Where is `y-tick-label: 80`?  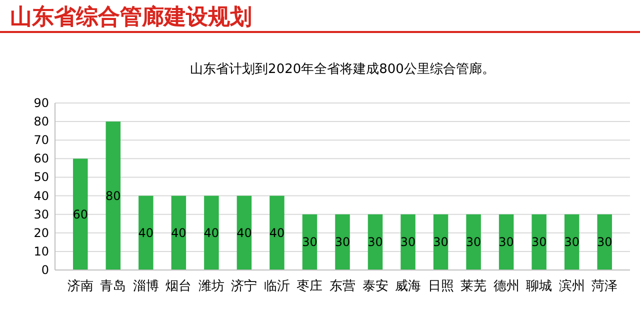 y-tick-label: 80 is located at coordinates (41, 121).